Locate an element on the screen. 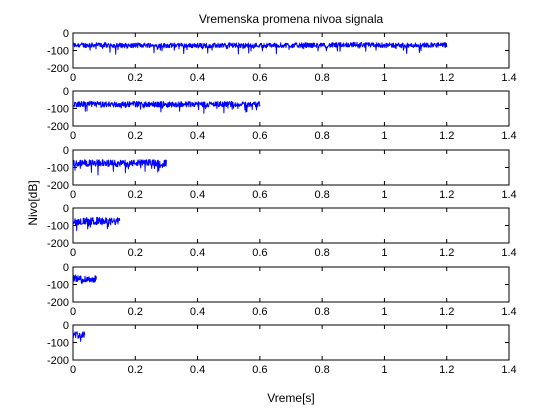 This screenshot has height=420, width=560. subplot-5: 0 0.2 0.4 0.6 0.8 1 1.2 1.4 0 -100 -200 is located at coordinates (282, 290).